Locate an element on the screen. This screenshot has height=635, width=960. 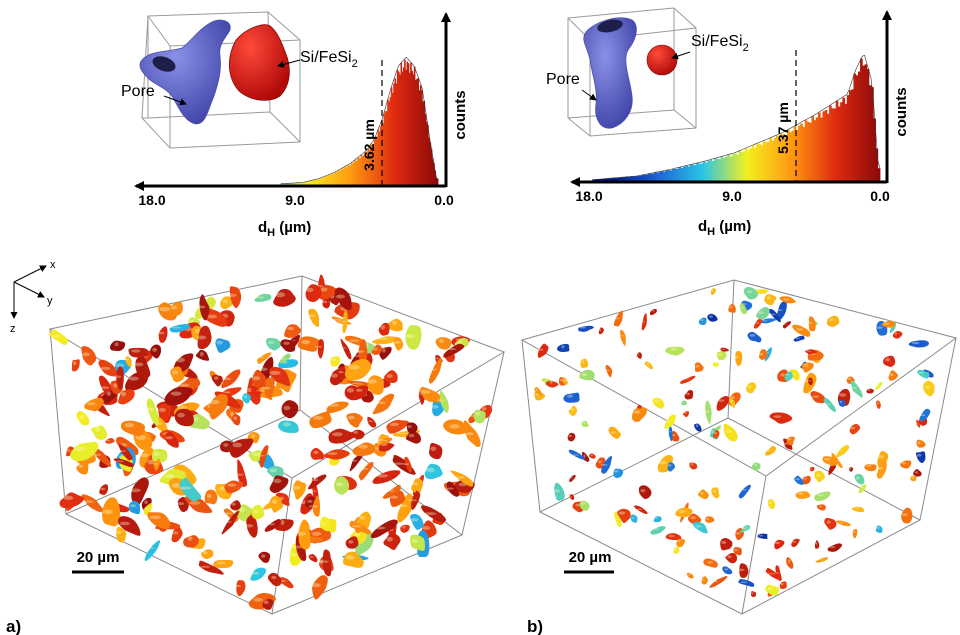
panel-a-scale-label: 20 µm is located at coordinates (98, 557).